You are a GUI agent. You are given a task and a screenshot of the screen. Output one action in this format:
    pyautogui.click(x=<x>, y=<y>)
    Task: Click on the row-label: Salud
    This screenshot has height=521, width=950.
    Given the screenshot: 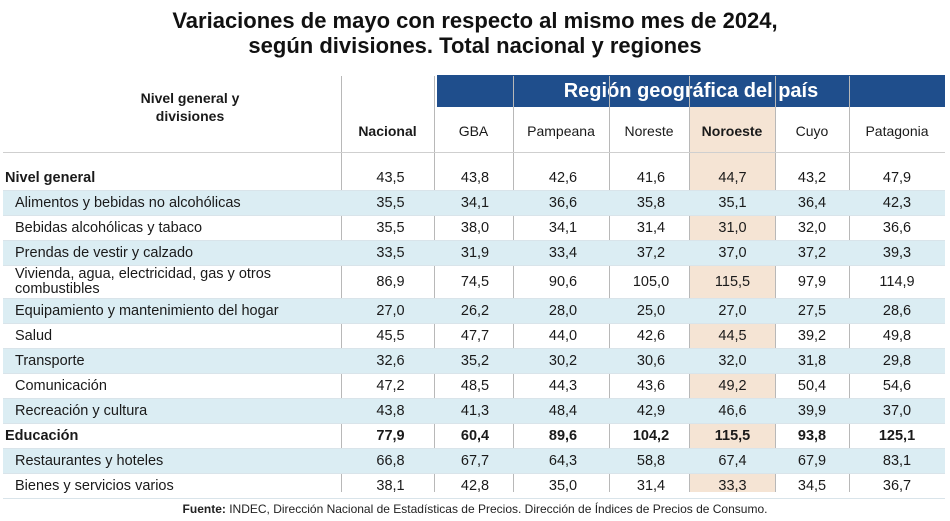 What is the action you would take?
    pyautogui.click(x=34, y=336)
    